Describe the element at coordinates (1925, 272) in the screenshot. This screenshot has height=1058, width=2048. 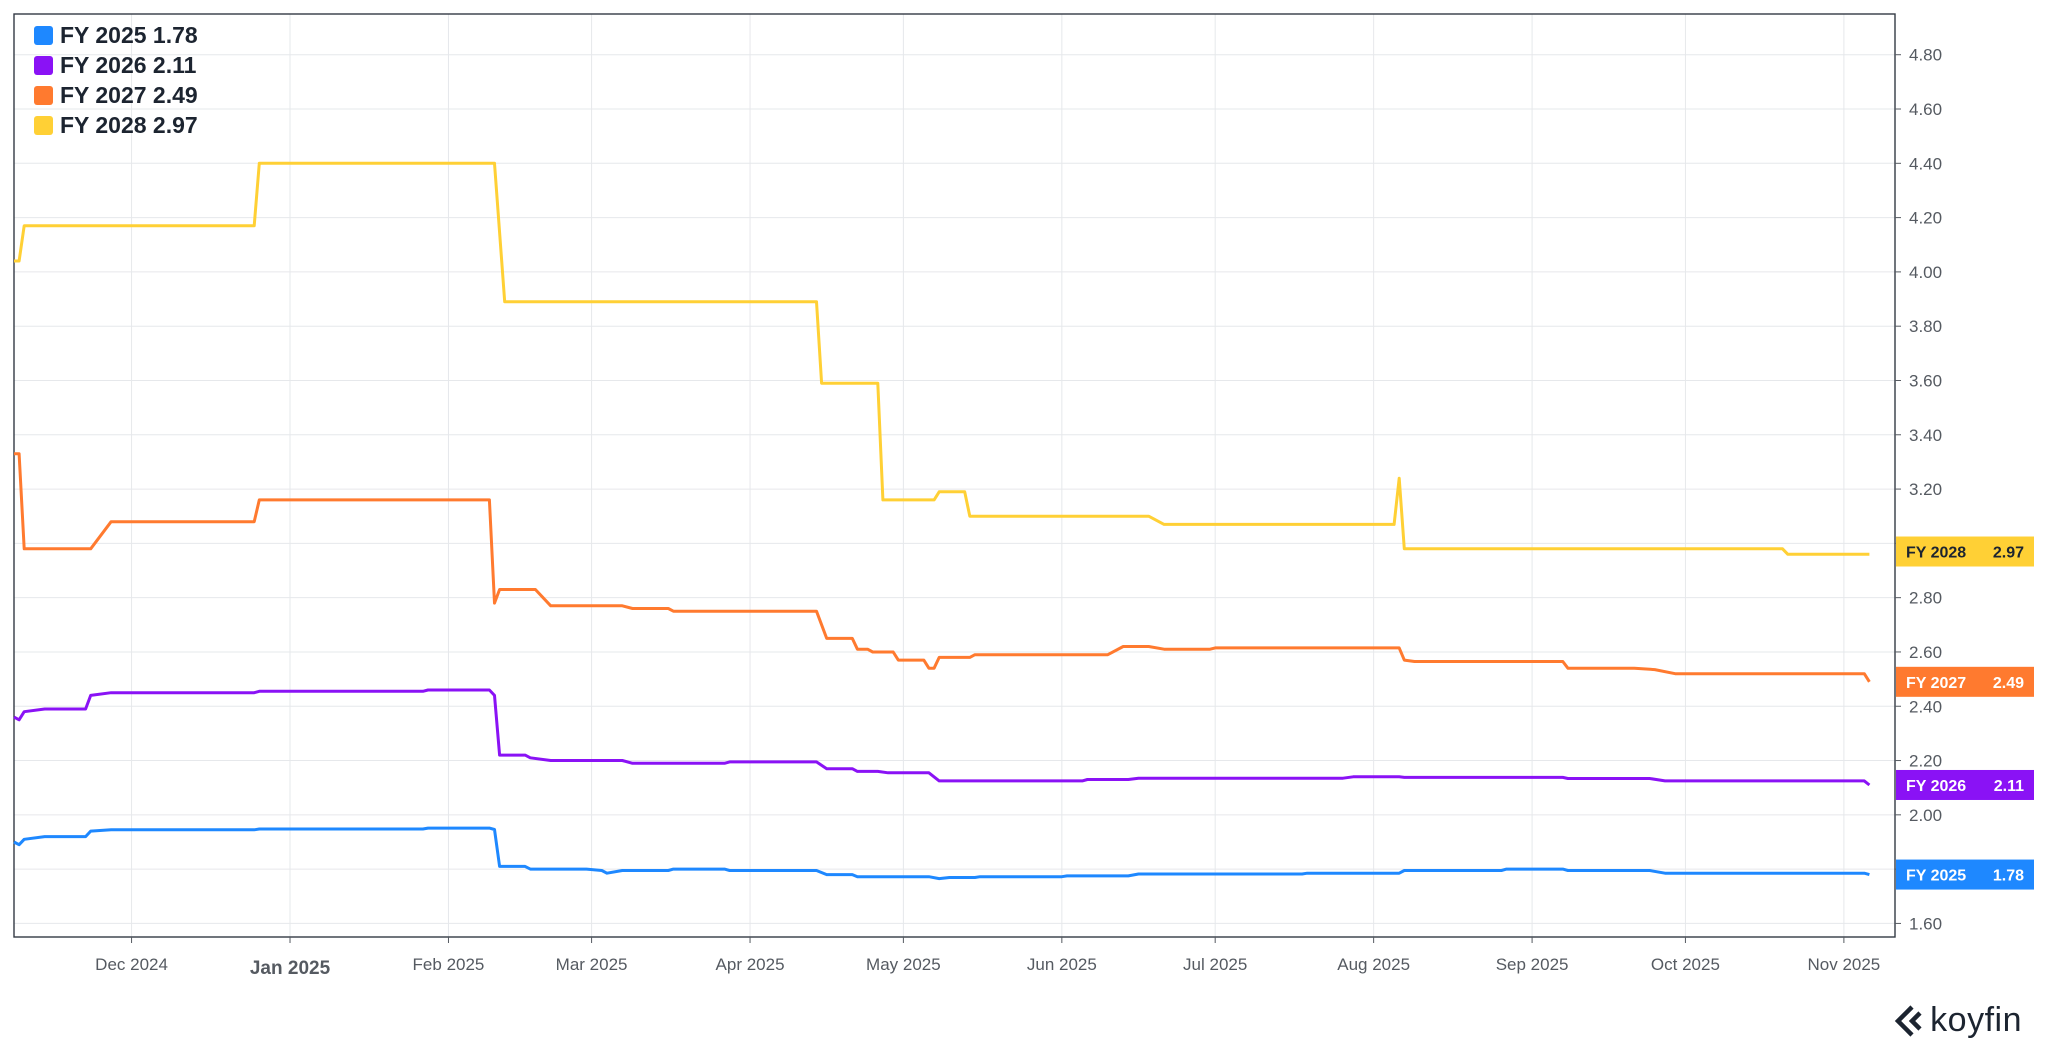
I see `y-tick-label: 4.00` at that location.